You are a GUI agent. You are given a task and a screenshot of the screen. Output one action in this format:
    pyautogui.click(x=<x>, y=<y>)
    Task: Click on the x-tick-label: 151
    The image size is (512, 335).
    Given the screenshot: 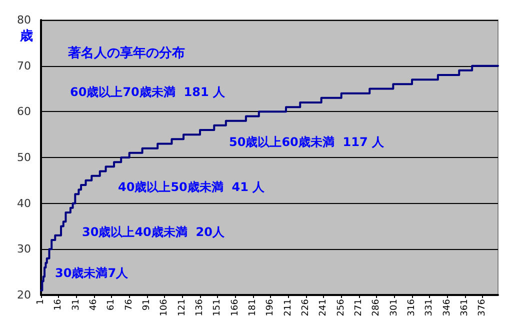 What is the action you would take?
    pyautogui.click(x=217, y=307)
    